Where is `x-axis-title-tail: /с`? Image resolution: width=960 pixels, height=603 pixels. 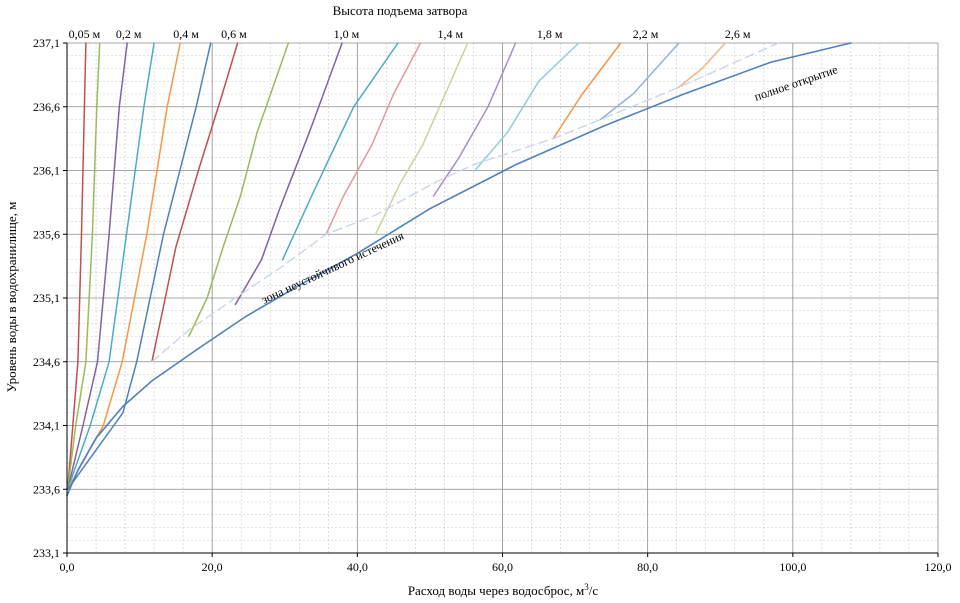 x-axis-title-tail: /с is located at coordinates (594, 590).